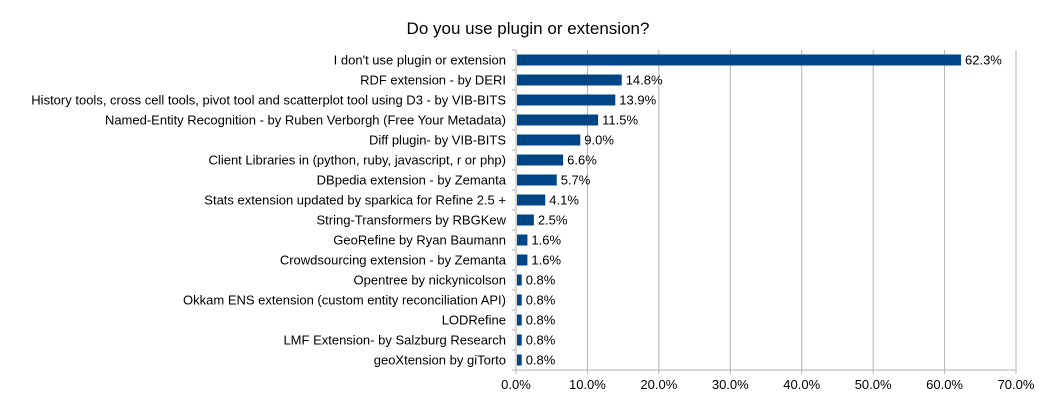 This screenshot has height=405, width=1056. Describe the element at coordinates (801, 384) in the screenshot. I see `x-tick-label: 40.0%` at that location.